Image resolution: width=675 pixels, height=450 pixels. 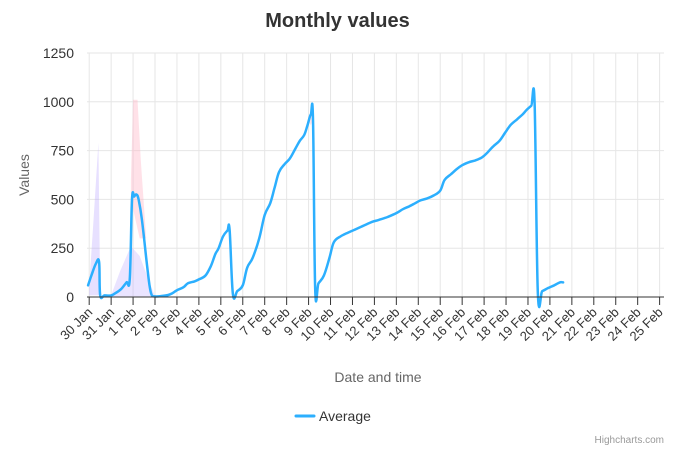 What do you see at coordinates (337, 21) in the screenshot?
I see `chart-title: Monthly values` at bounding box center [337, 21].